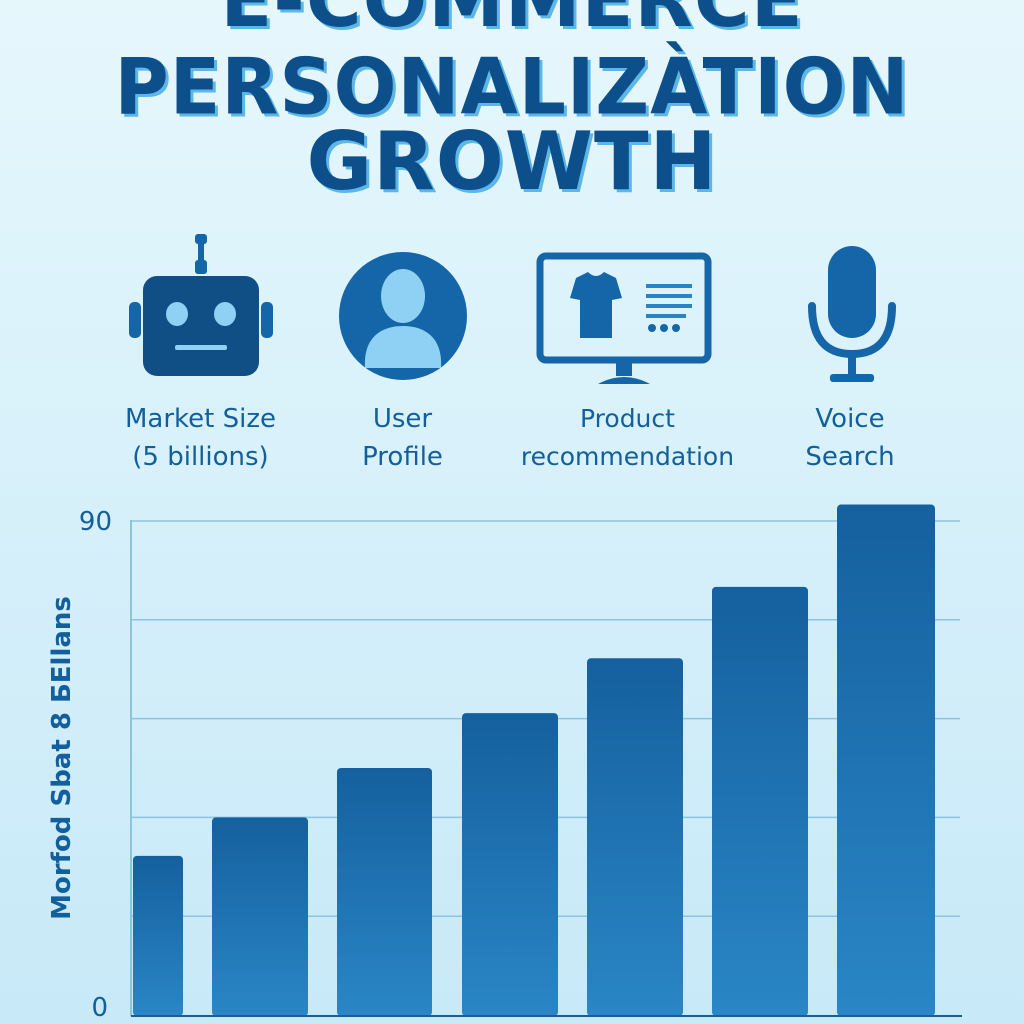 The height and width of the screenshot is (1024, 1024). I want to click on feature-label-line: Search, so click(850, 457).